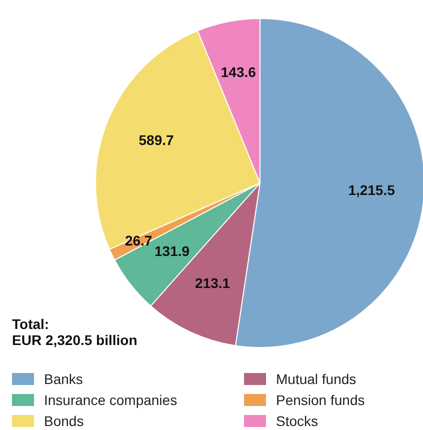 Image resolution: width=423 pixels, height=430 pixels. I want to click on data-label: 213.1, so click(212, 283).